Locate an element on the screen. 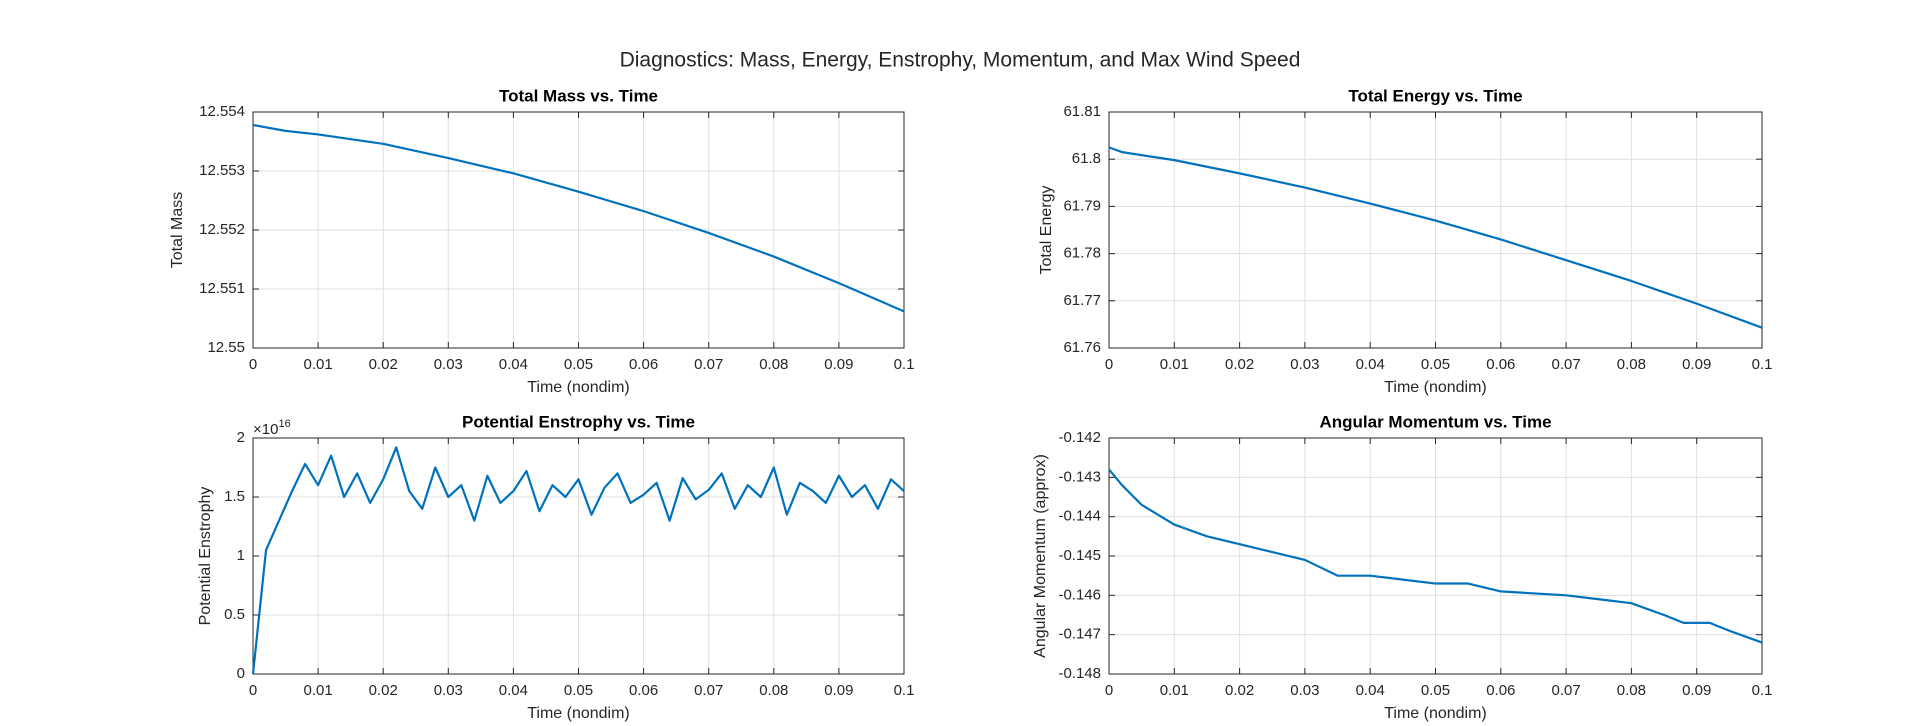 Image resolution: width=1919 pixels, height=726 pixels. y-tick-label: 0.5 is located at coordinates (234, 614).